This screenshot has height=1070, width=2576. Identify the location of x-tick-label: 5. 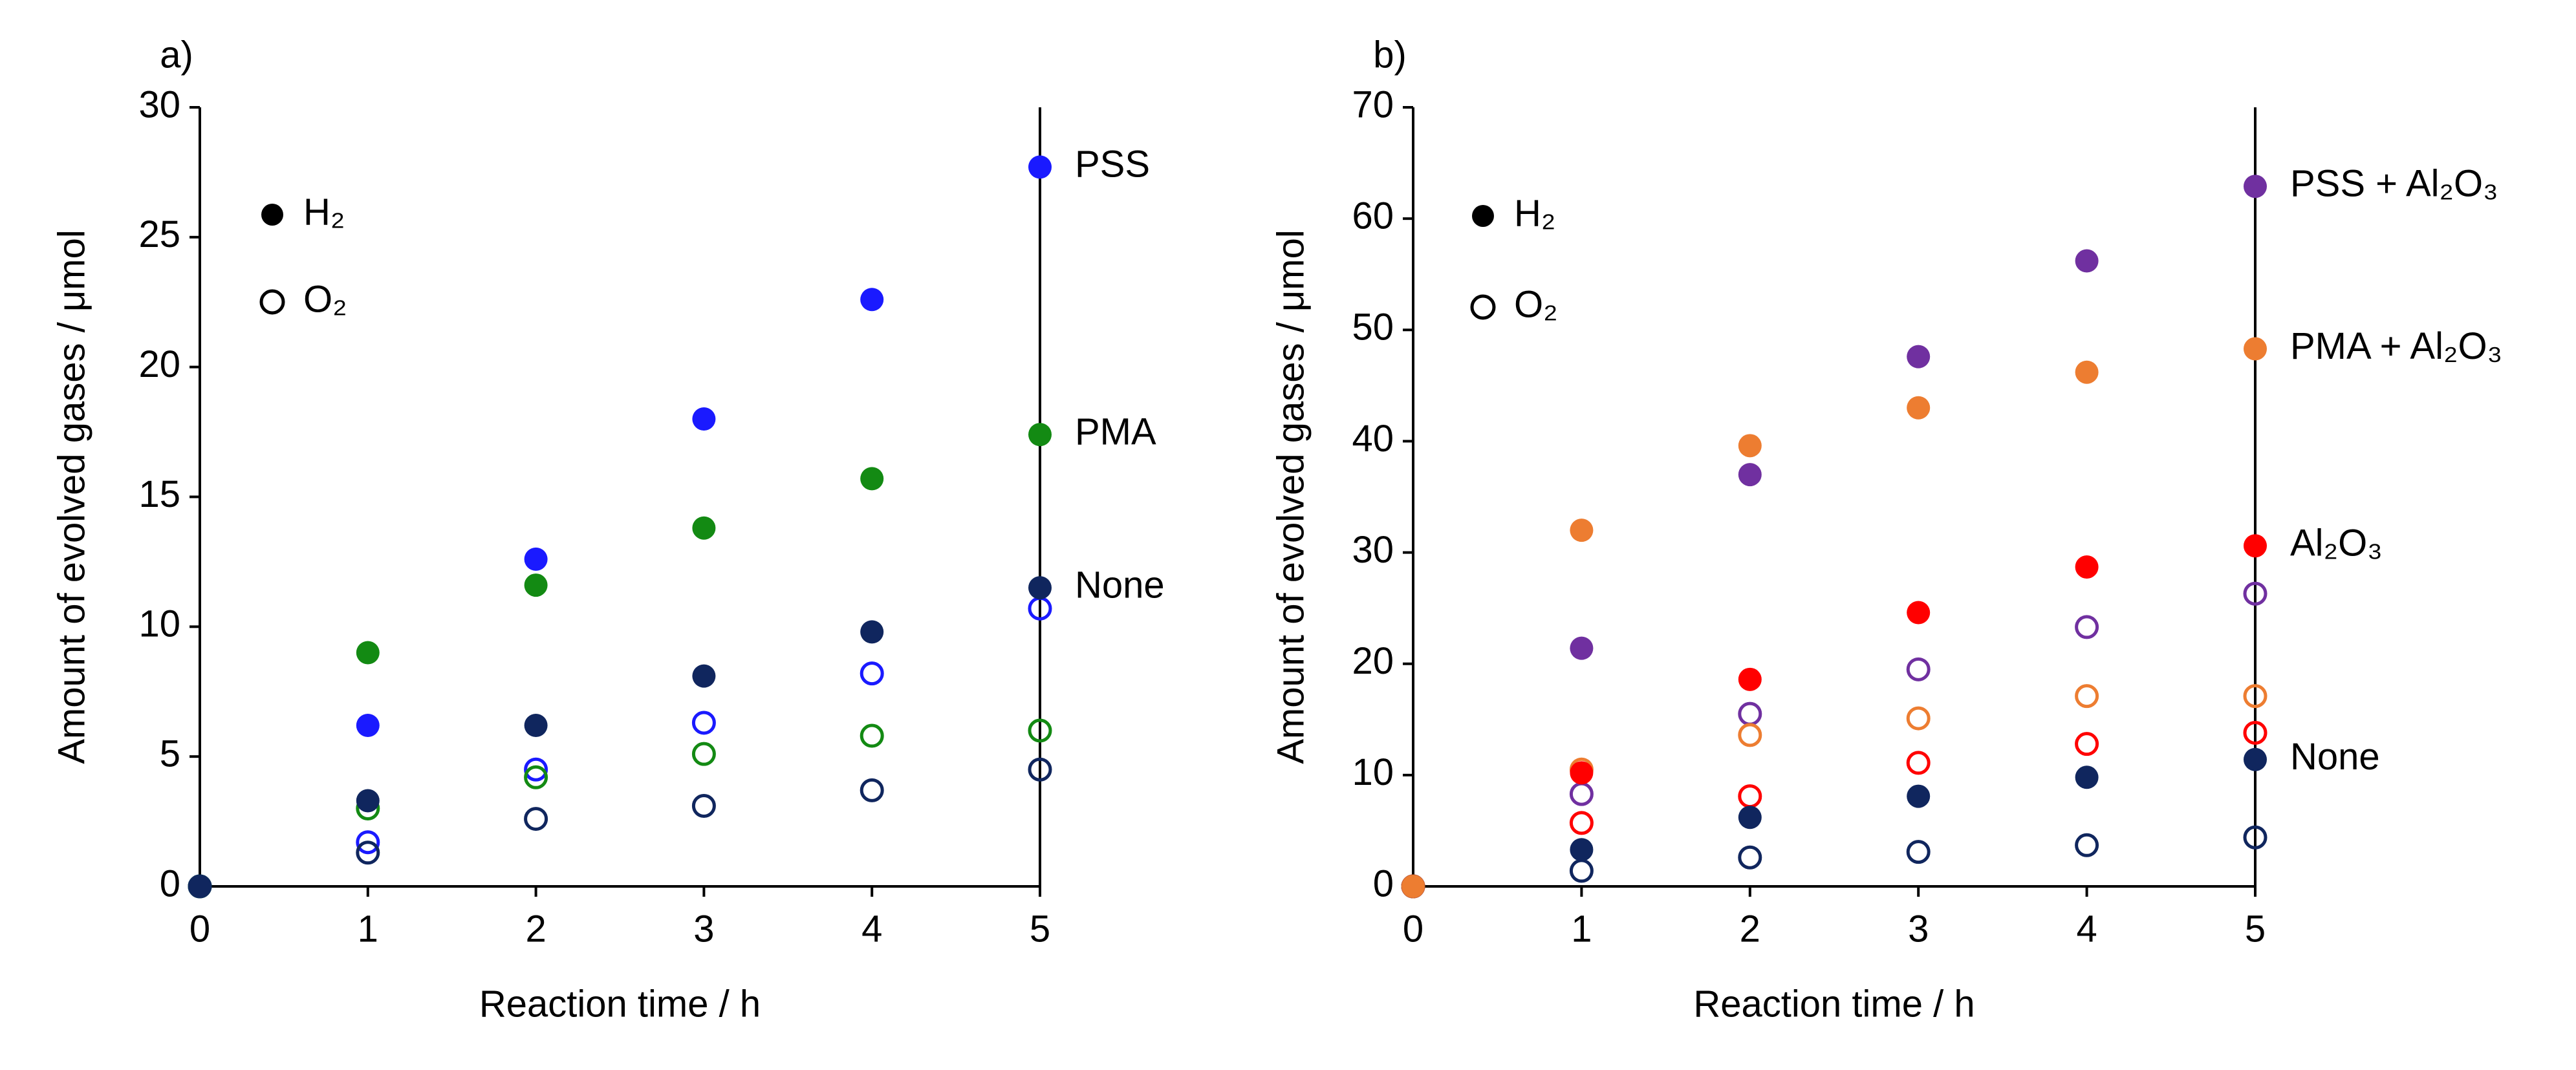
(1040, 929).